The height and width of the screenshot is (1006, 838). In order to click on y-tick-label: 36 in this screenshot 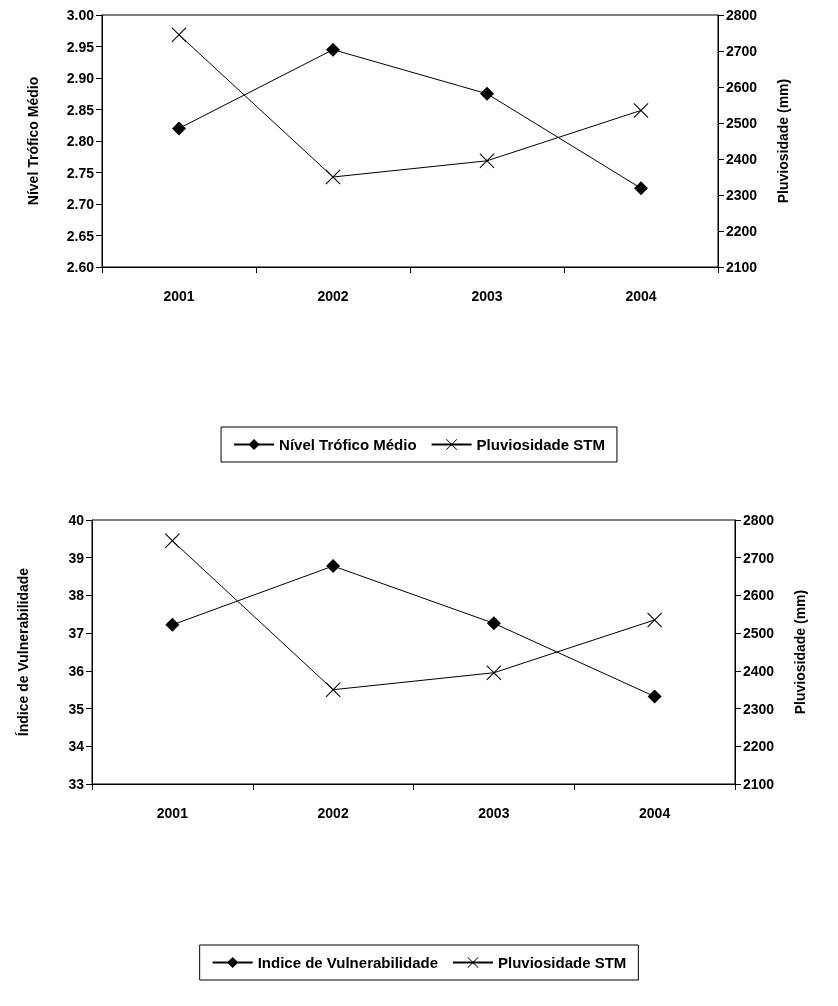, I will do `click(76, 670)`.